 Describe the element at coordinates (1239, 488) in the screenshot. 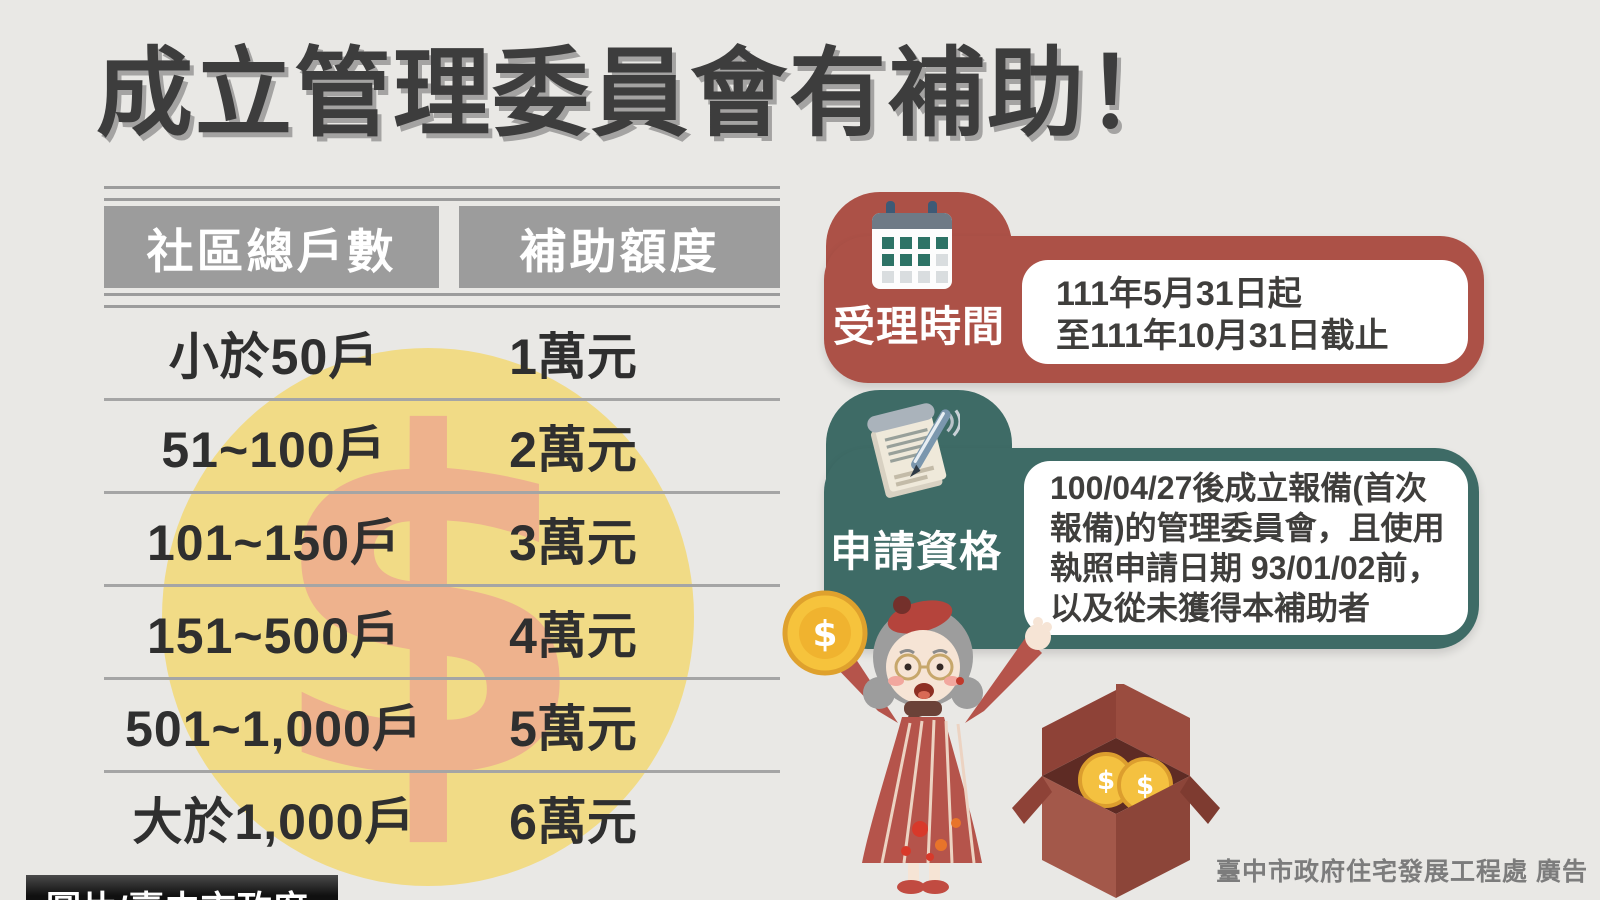

I see `eligibility-line-1: 100/04/27後成立報備(首次` at that location.